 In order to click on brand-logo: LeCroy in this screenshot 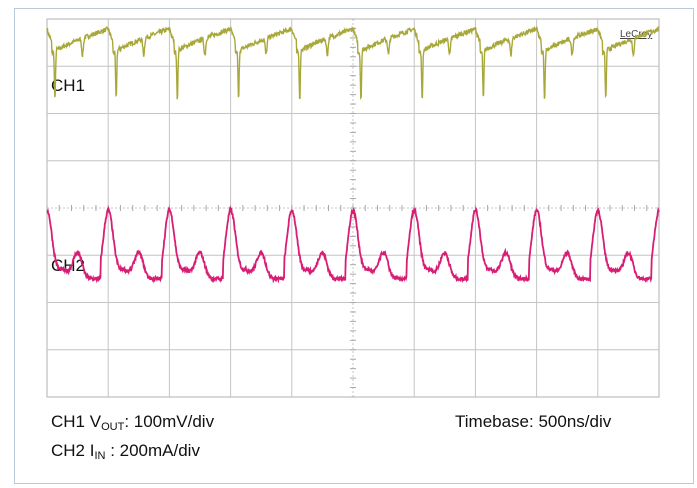, I will do `click(636, 34)`.